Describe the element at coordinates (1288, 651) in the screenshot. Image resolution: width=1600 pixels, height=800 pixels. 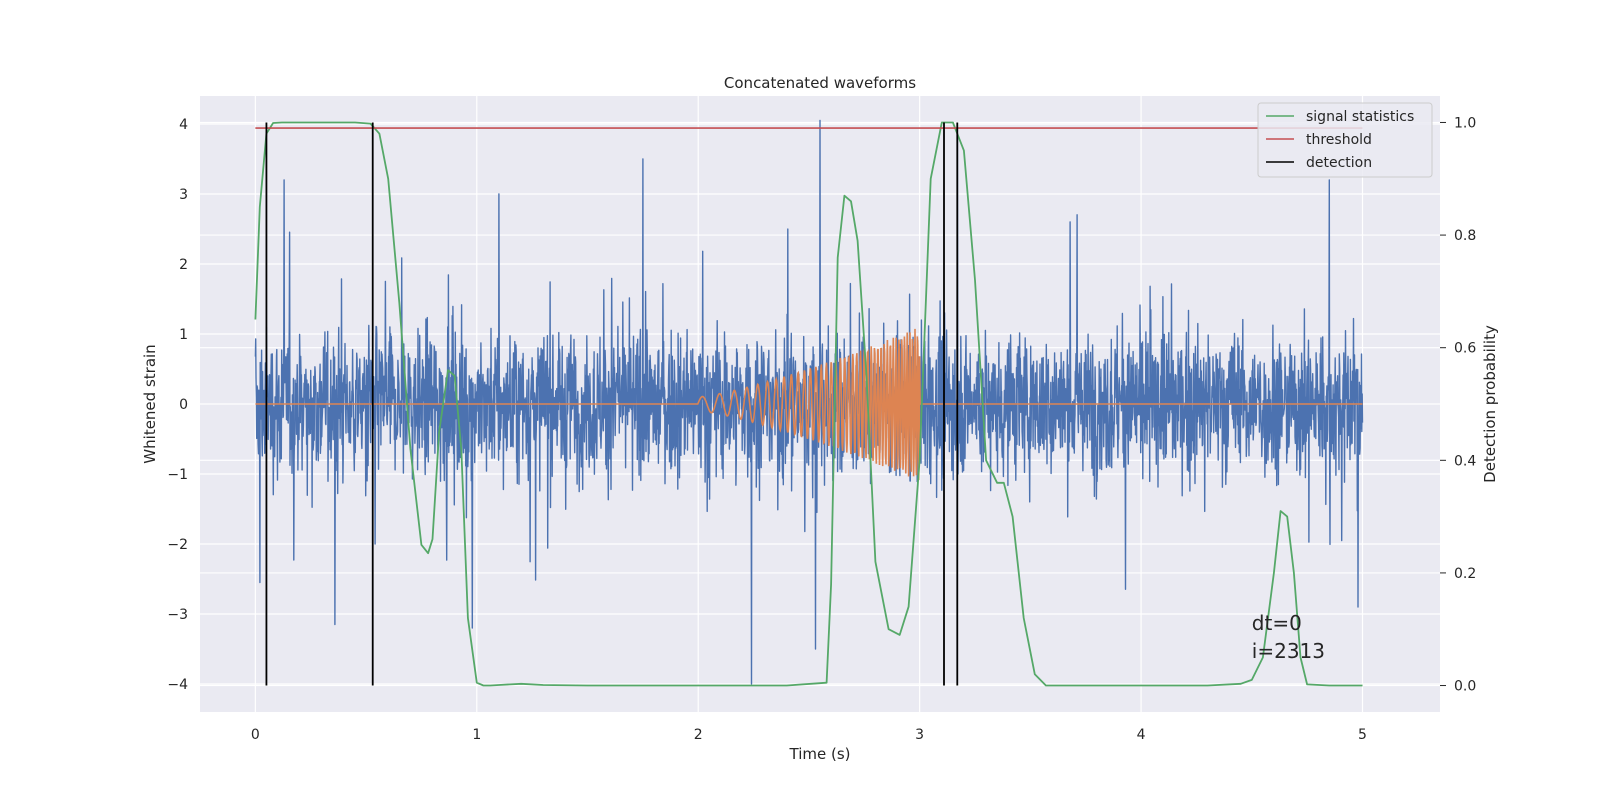
I see `annotation-index: i=2313` at that location.